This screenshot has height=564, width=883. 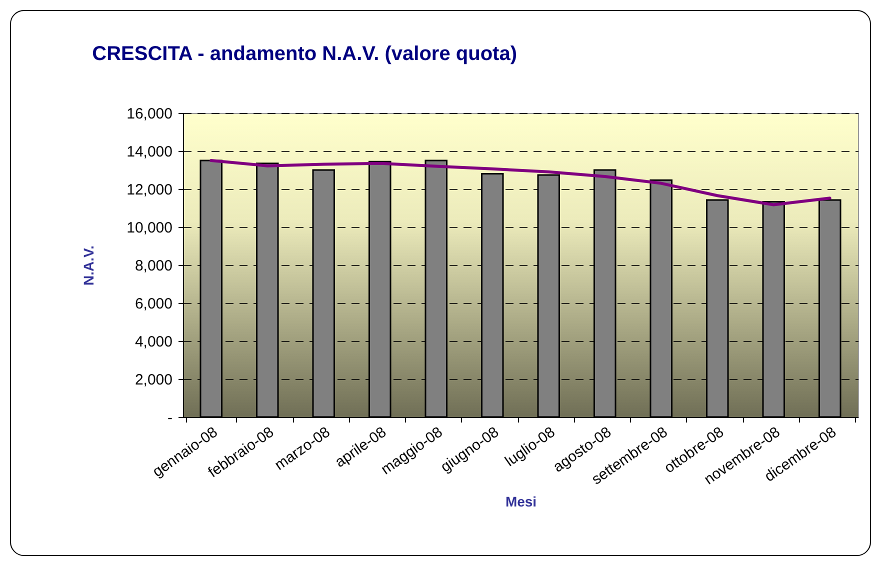 What do you see at coordinates (521, 182) in the screenshot?
I see `line-series` at bounding box center [521, 182].